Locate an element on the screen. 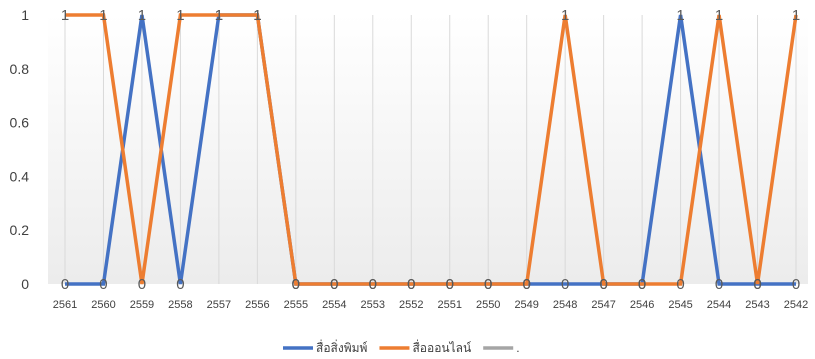 The width and height of the screenshot is (815, 359). y-tick-label: 0.4 is located at coordinates (20, 176).